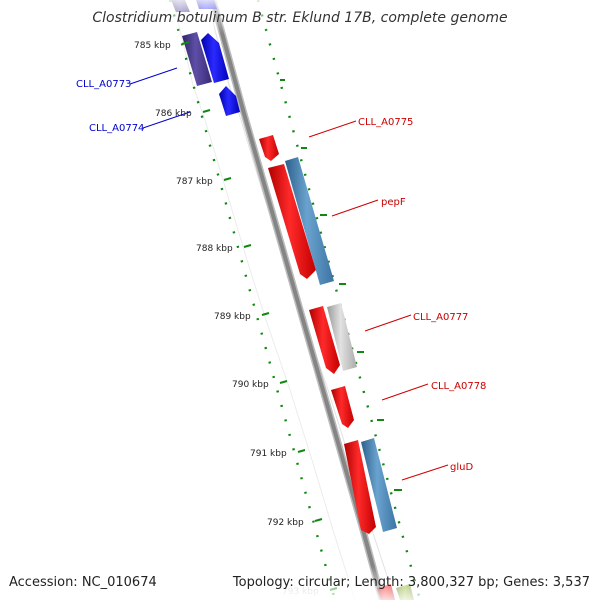 The width and height of the screenshot is (600, 605). What do you see at coordinates (341, 285) in the screenshot?
I see `outer-tick-dashes` at bounding box center [341, 285].